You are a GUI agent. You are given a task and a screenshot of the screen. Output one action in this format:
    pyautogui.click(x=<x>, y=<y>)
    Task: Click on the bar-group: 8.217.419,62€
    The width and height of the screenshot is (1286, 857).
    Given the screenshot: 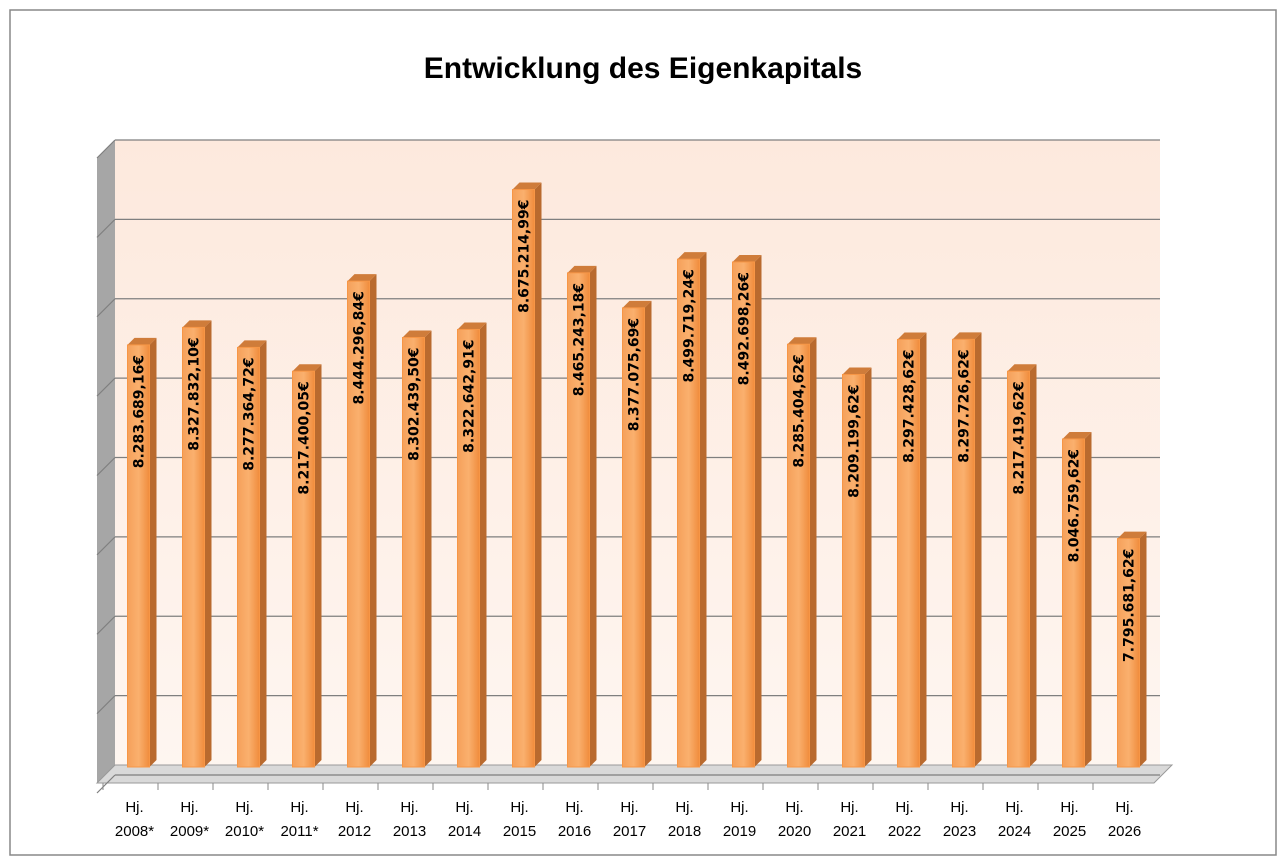 What is the action you would take?
    pyautogui.click(x=1022, y=566)
    